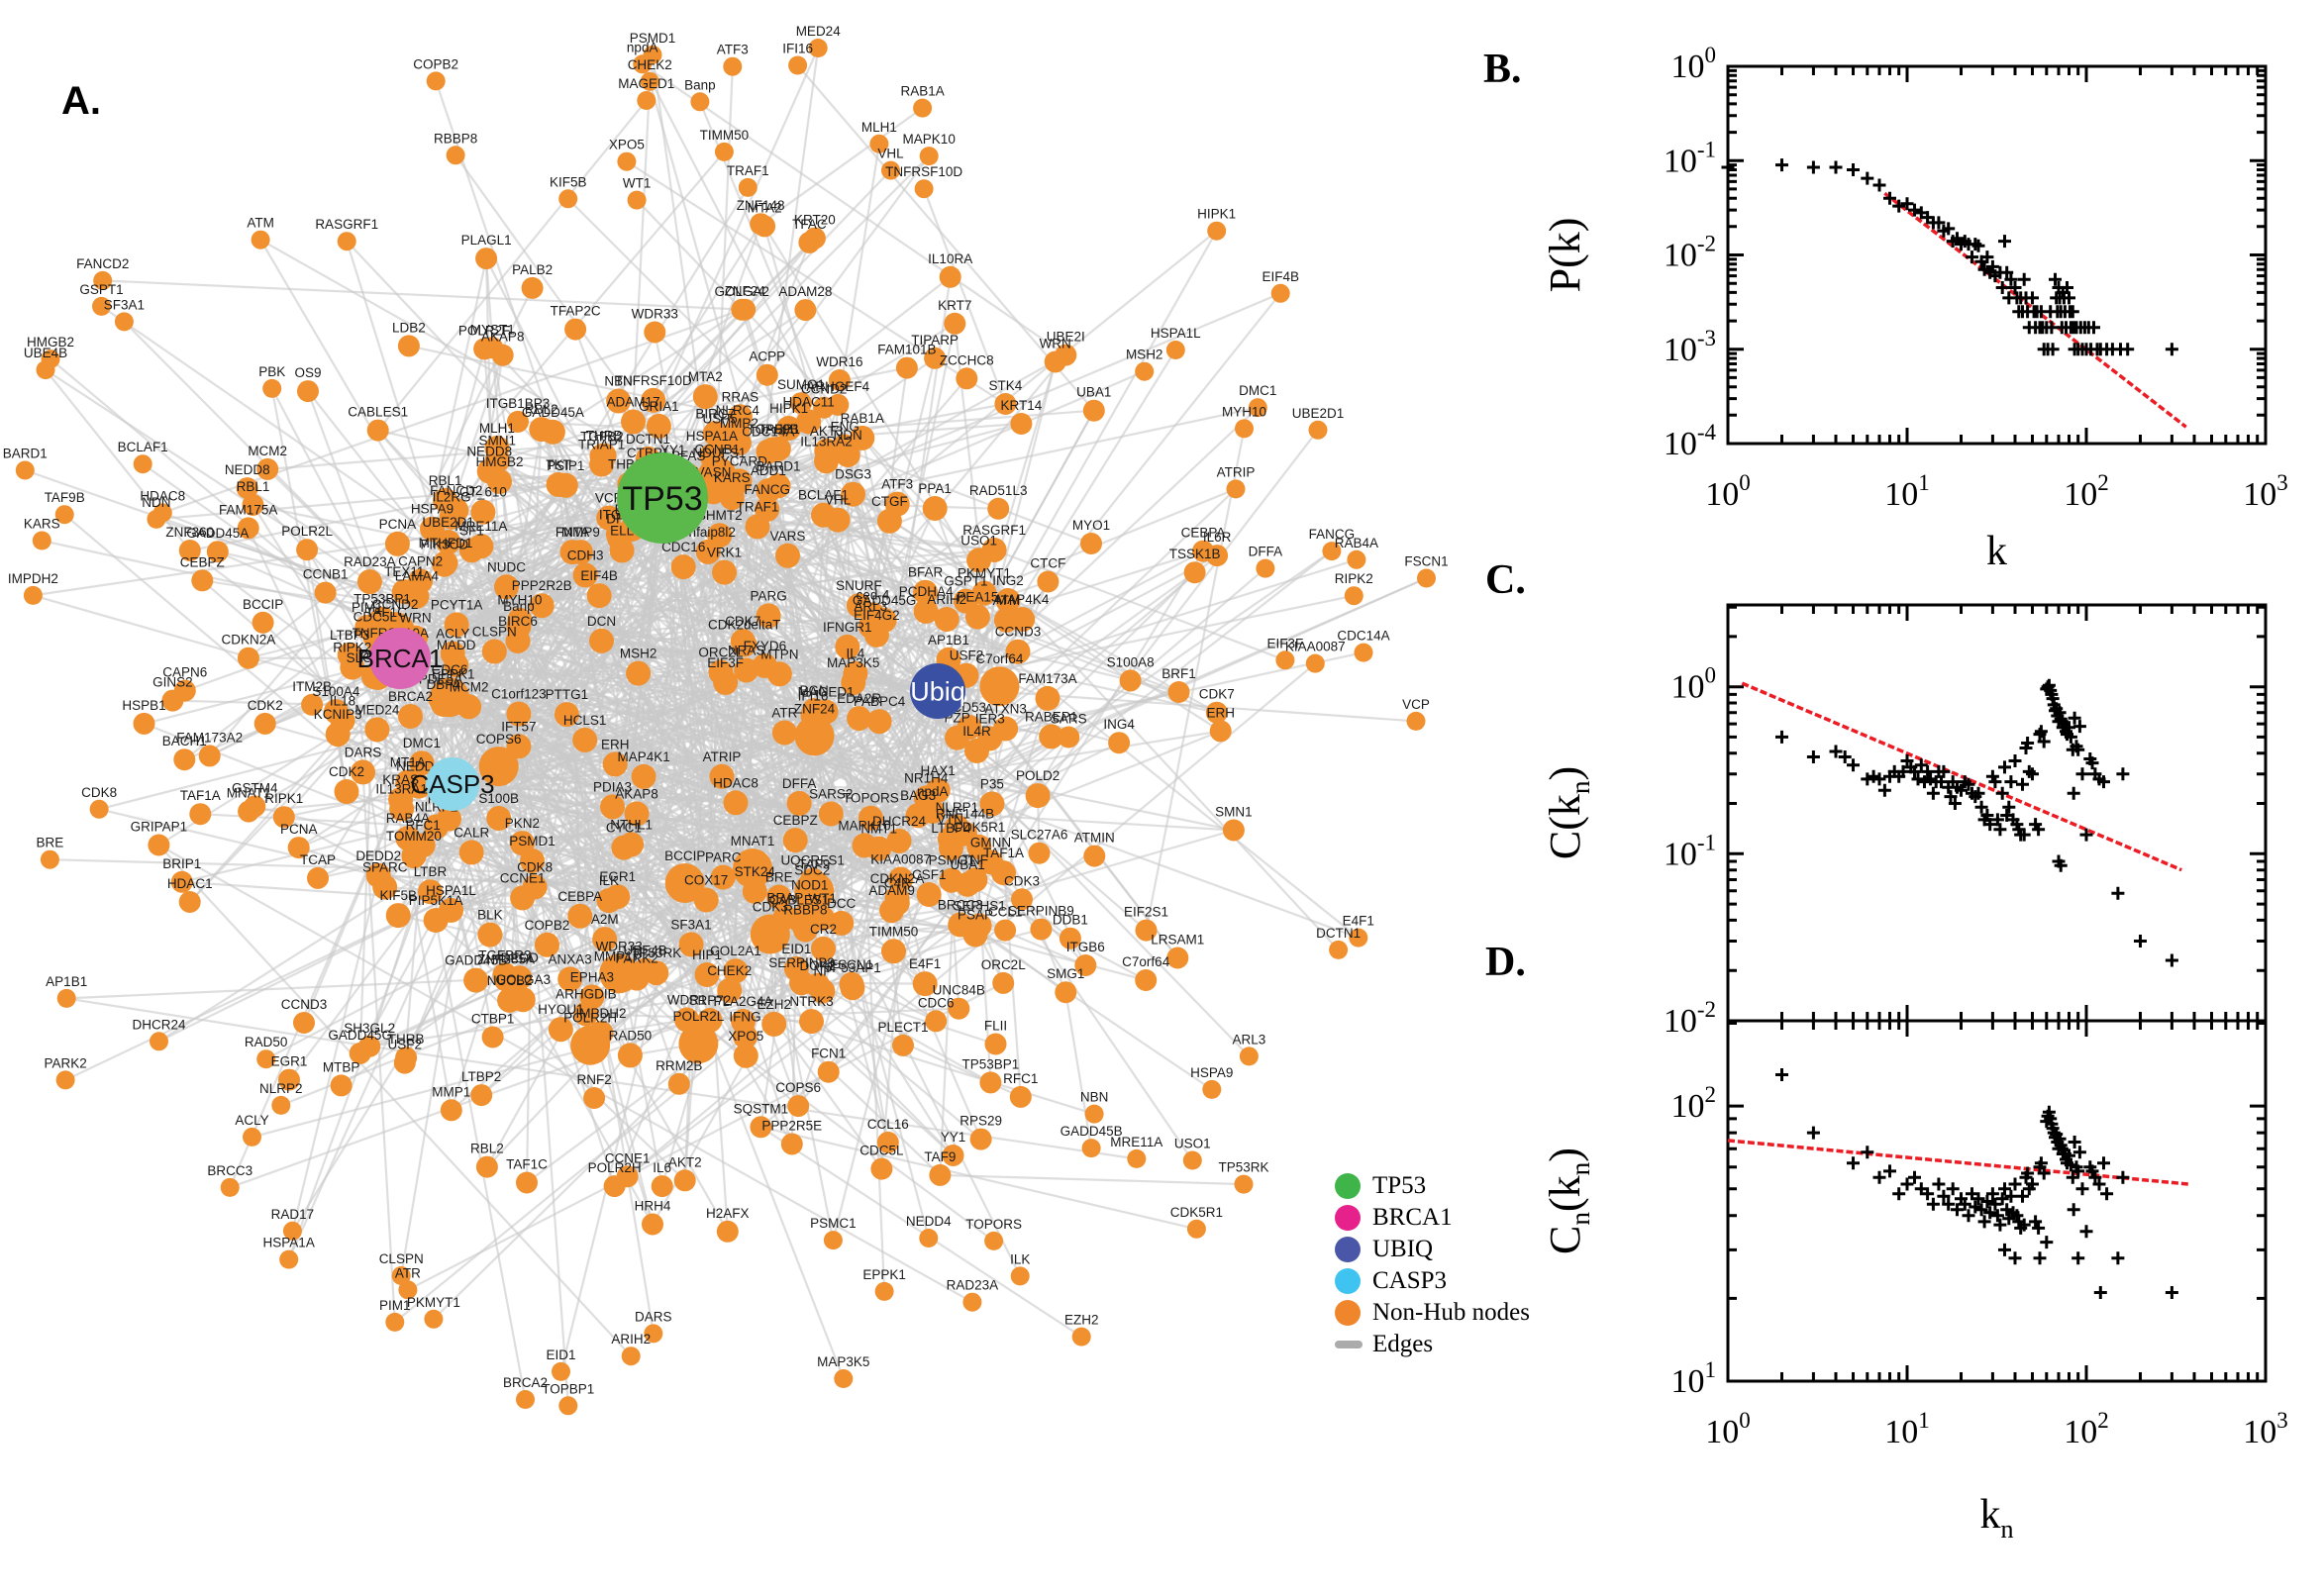  I want to click on svg-text: MMP9, so click(580, 532).